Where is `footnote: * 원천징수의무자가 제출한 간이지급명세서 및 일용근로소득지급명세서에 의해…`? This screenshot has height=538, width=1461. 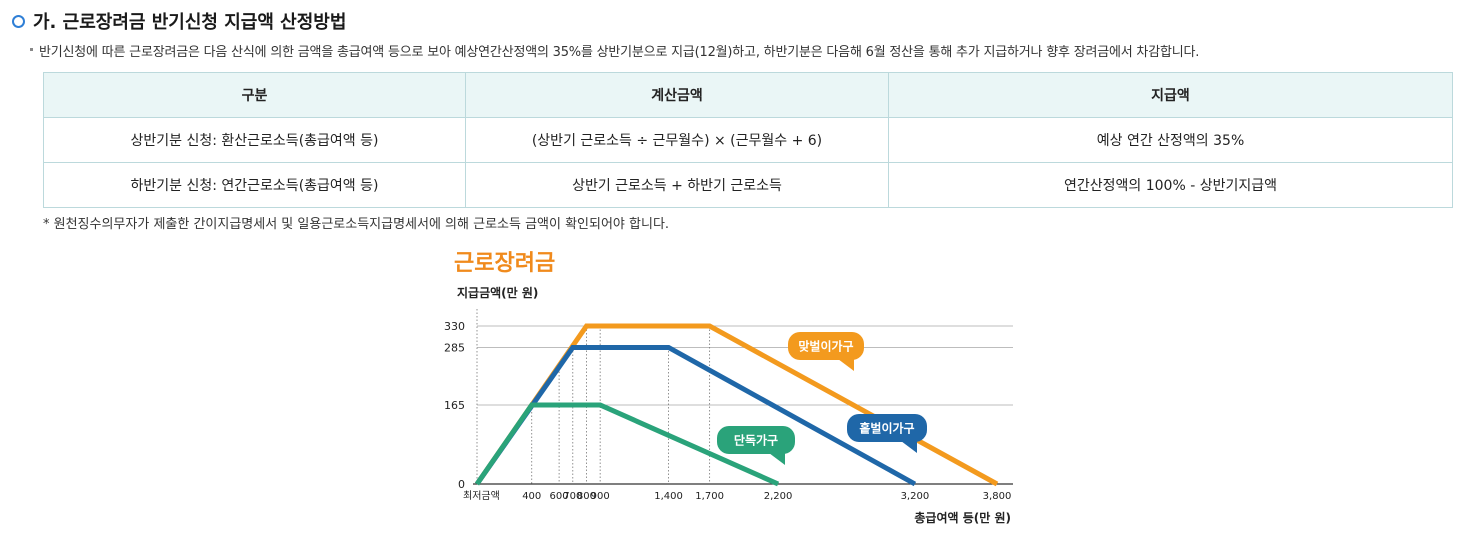 footnote: * 원천징수의무자가 제출한 간이지급명세서 및 일용근로소득지급명세서에 의해… is located at coordinates (356, 224).